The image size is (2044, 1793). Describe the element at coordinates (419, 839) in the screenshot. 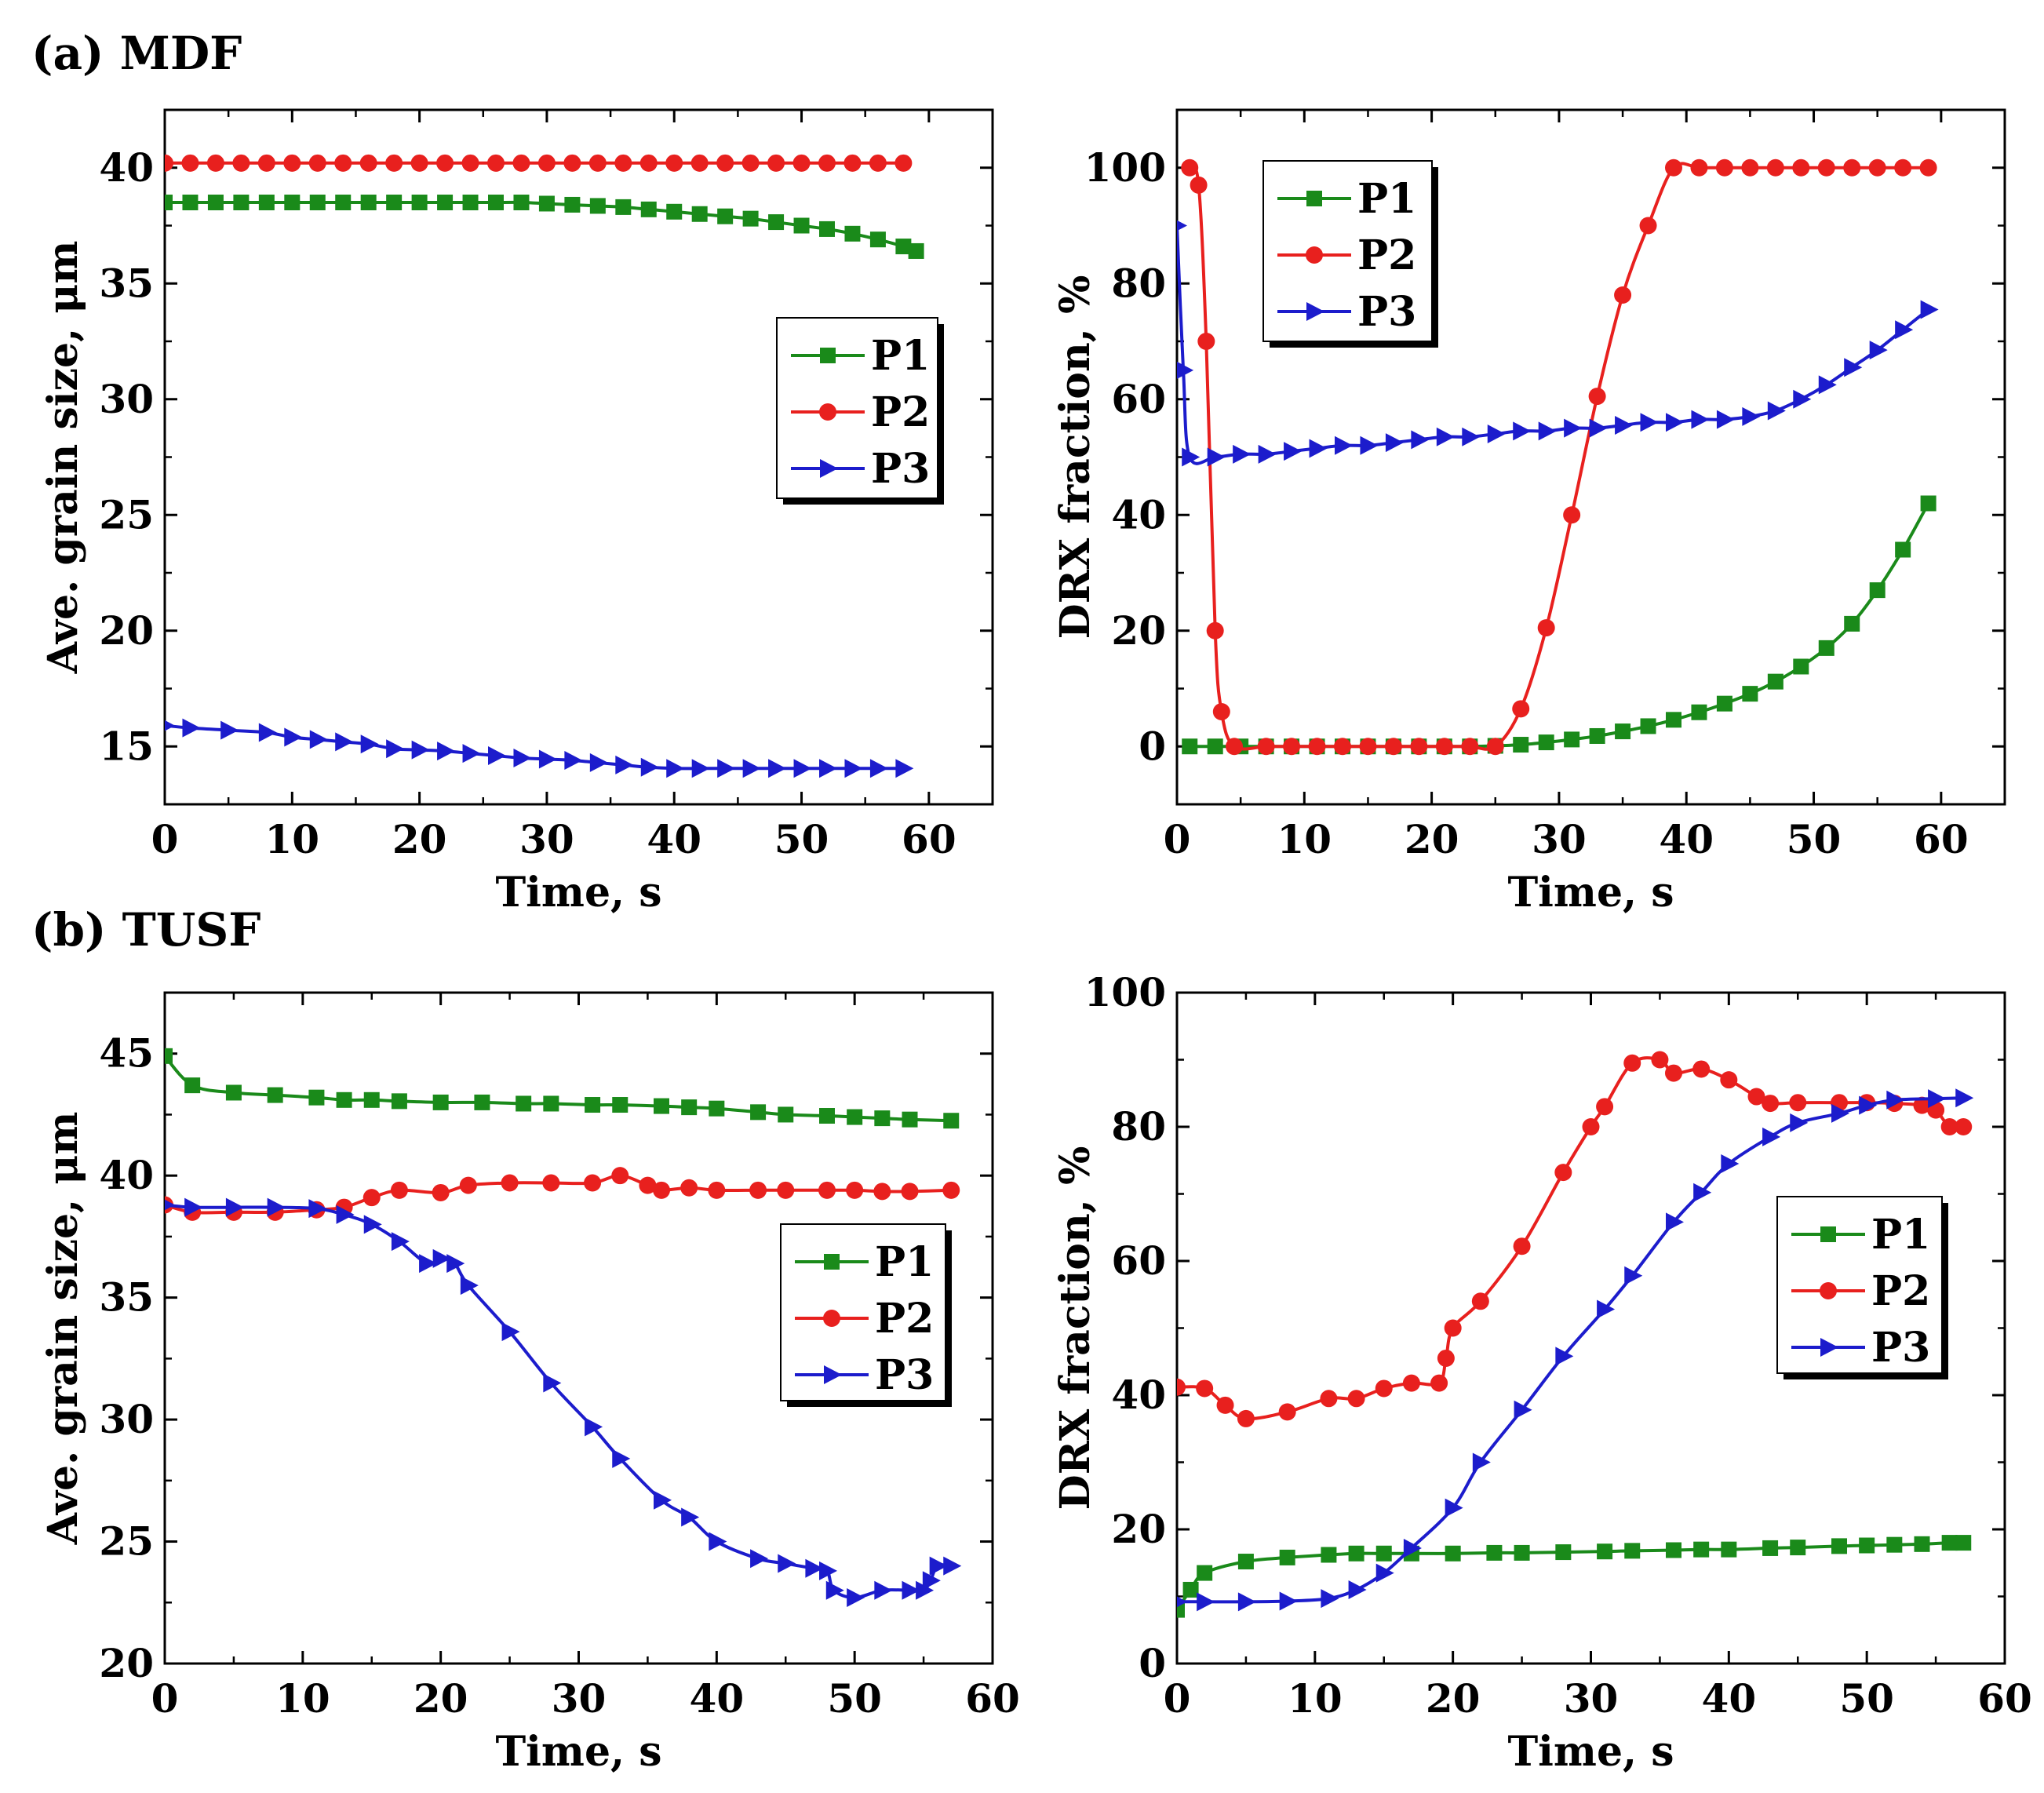

I see `x-tick-label: 20` at that location.